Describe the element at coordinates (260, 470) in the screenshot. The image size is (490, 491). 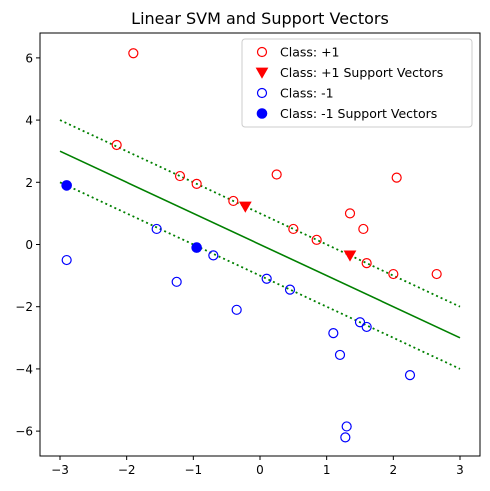
I see `x-tick-label: 0` at that location.